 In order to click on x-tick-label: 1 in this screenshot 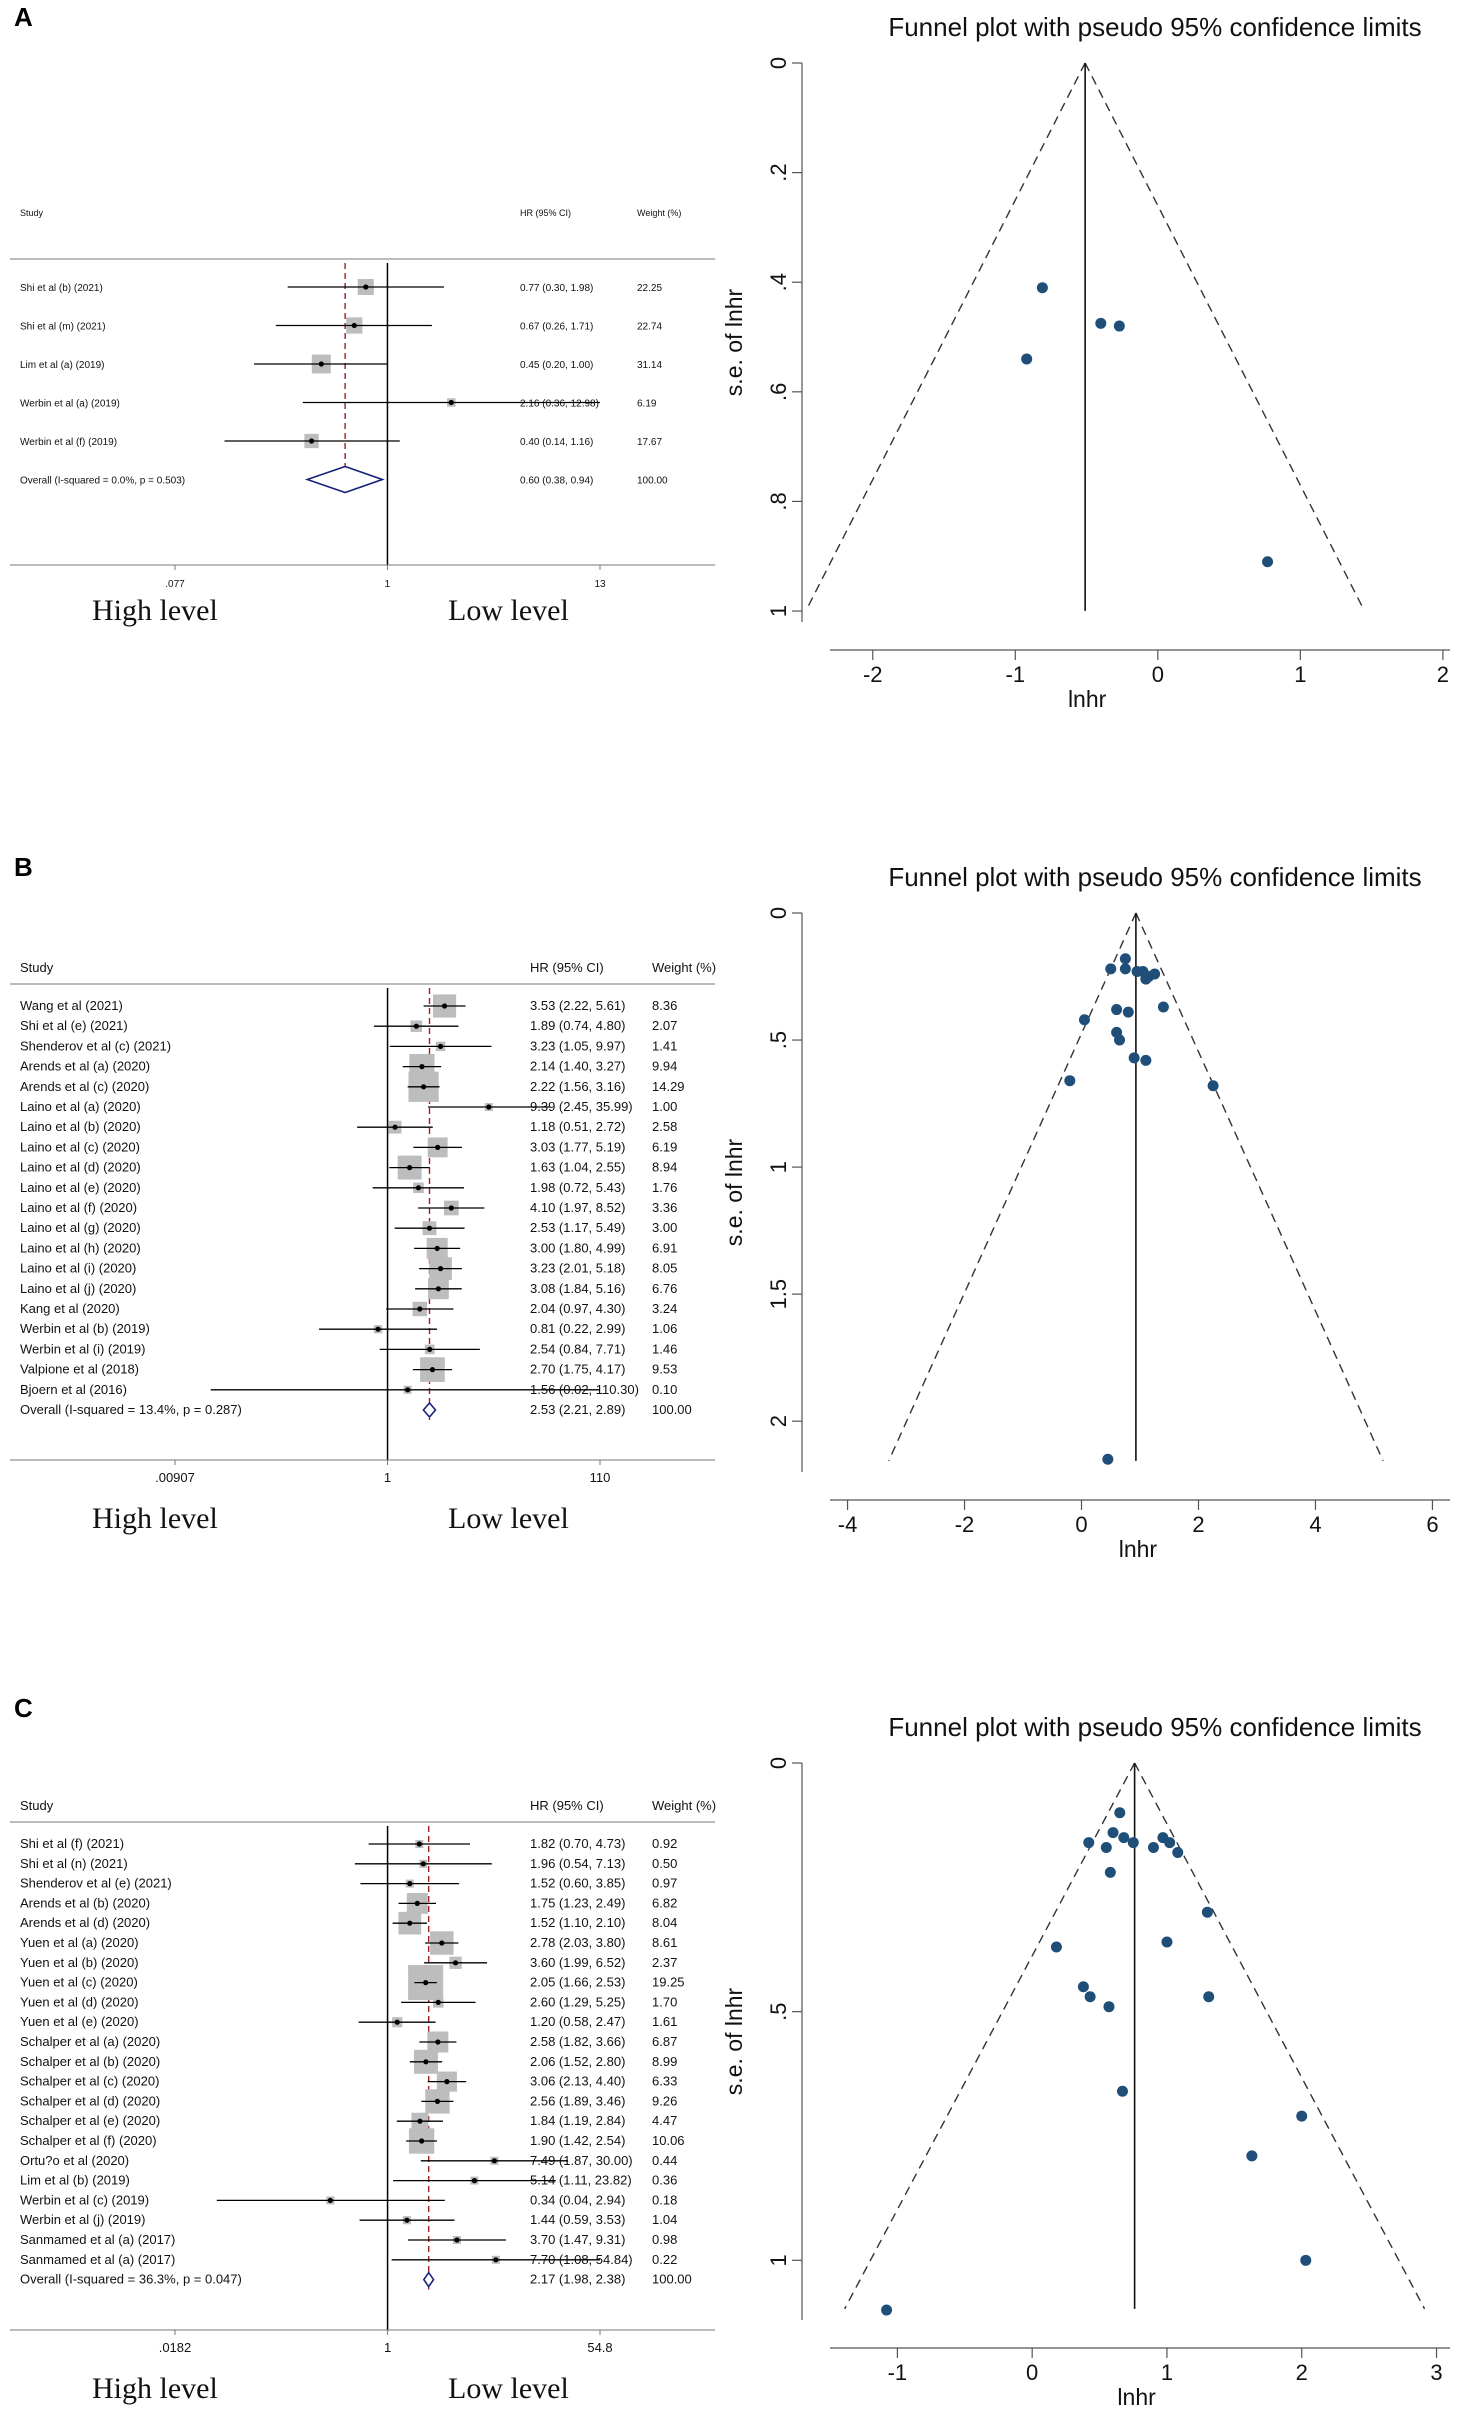, I will do `click(387, 1477)`.